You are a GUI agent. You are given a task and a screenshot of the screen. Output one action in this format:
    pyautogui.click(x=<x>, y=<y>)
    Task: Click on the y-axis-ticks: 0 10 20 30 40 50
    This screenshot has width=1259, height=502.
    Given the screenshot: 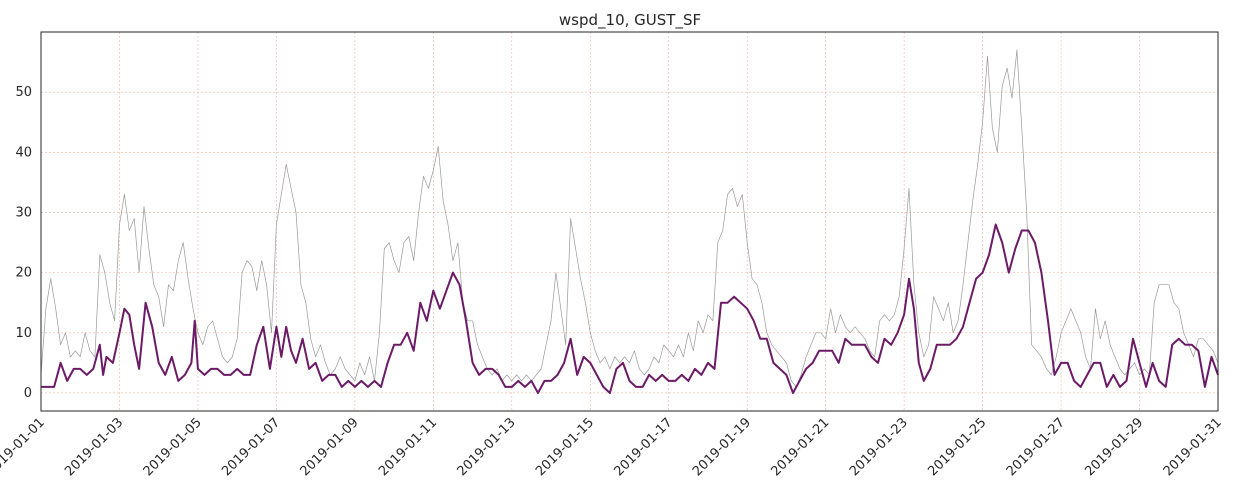 What is the action you would take?
    pyautogui.click(x=23, y=243)
    